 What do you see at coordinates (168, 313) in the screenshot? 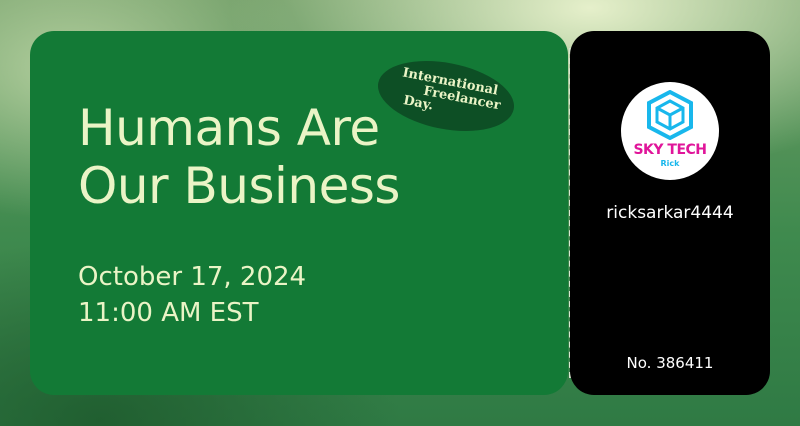
I see `event-time: 11:00 AM EST` at bounding box center [168, 313].